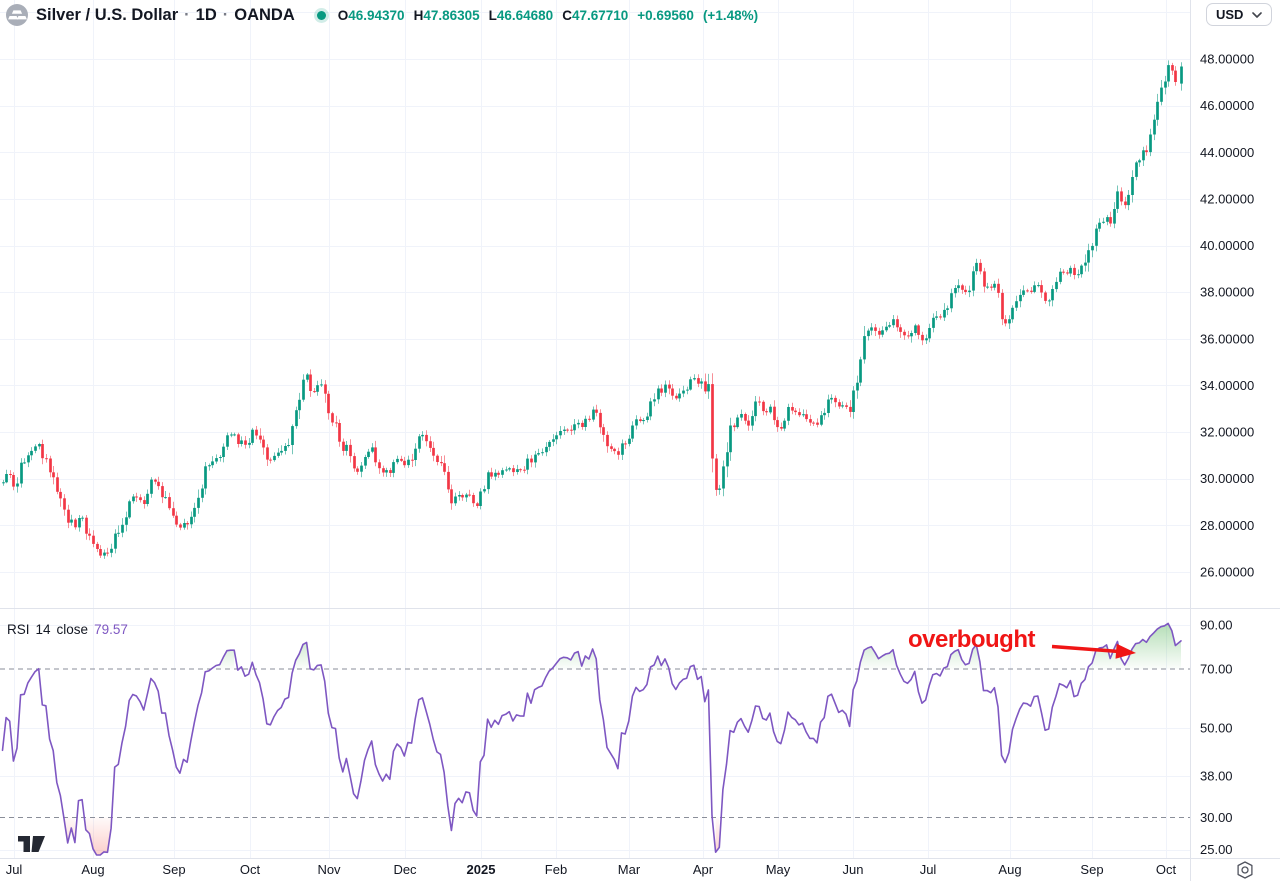 The image size is (1280, 881). Describe the element at coordinates (264, 14) in the screenshot. I see `exchange-label: OANDA` at that location.